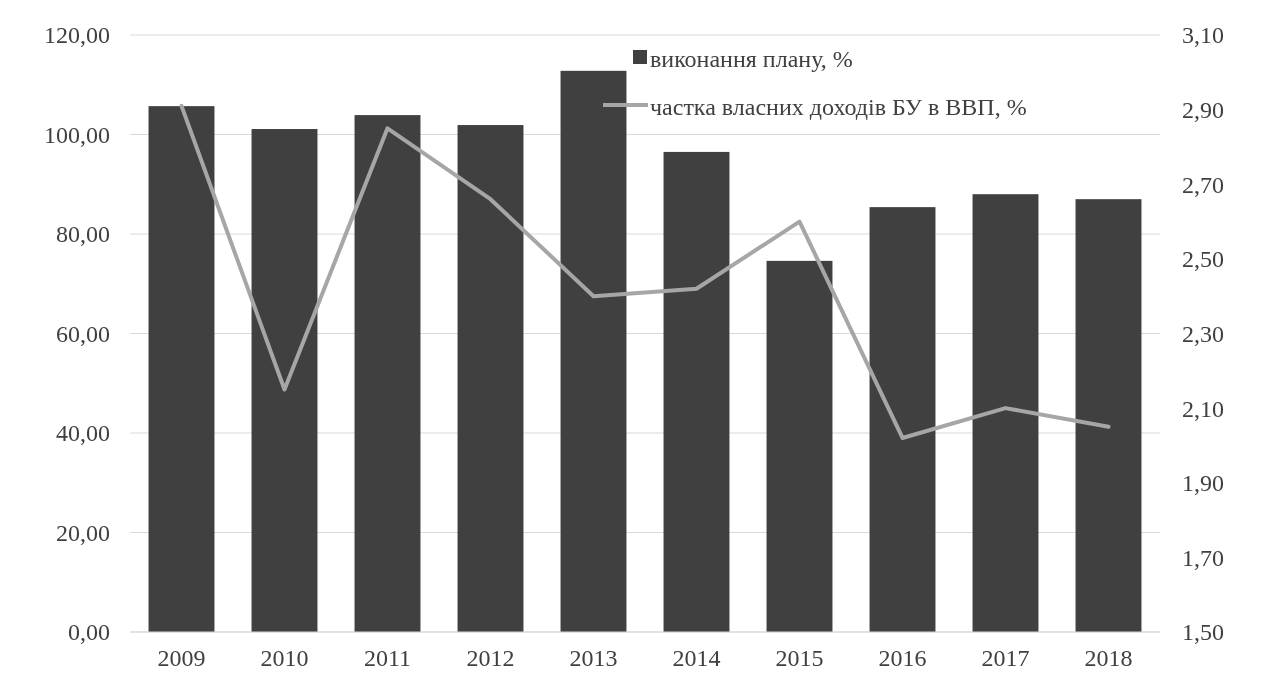  Describe the element at coordinates (387, 658) in the screenshot. I see `x-tick-label: 2011` at that location.